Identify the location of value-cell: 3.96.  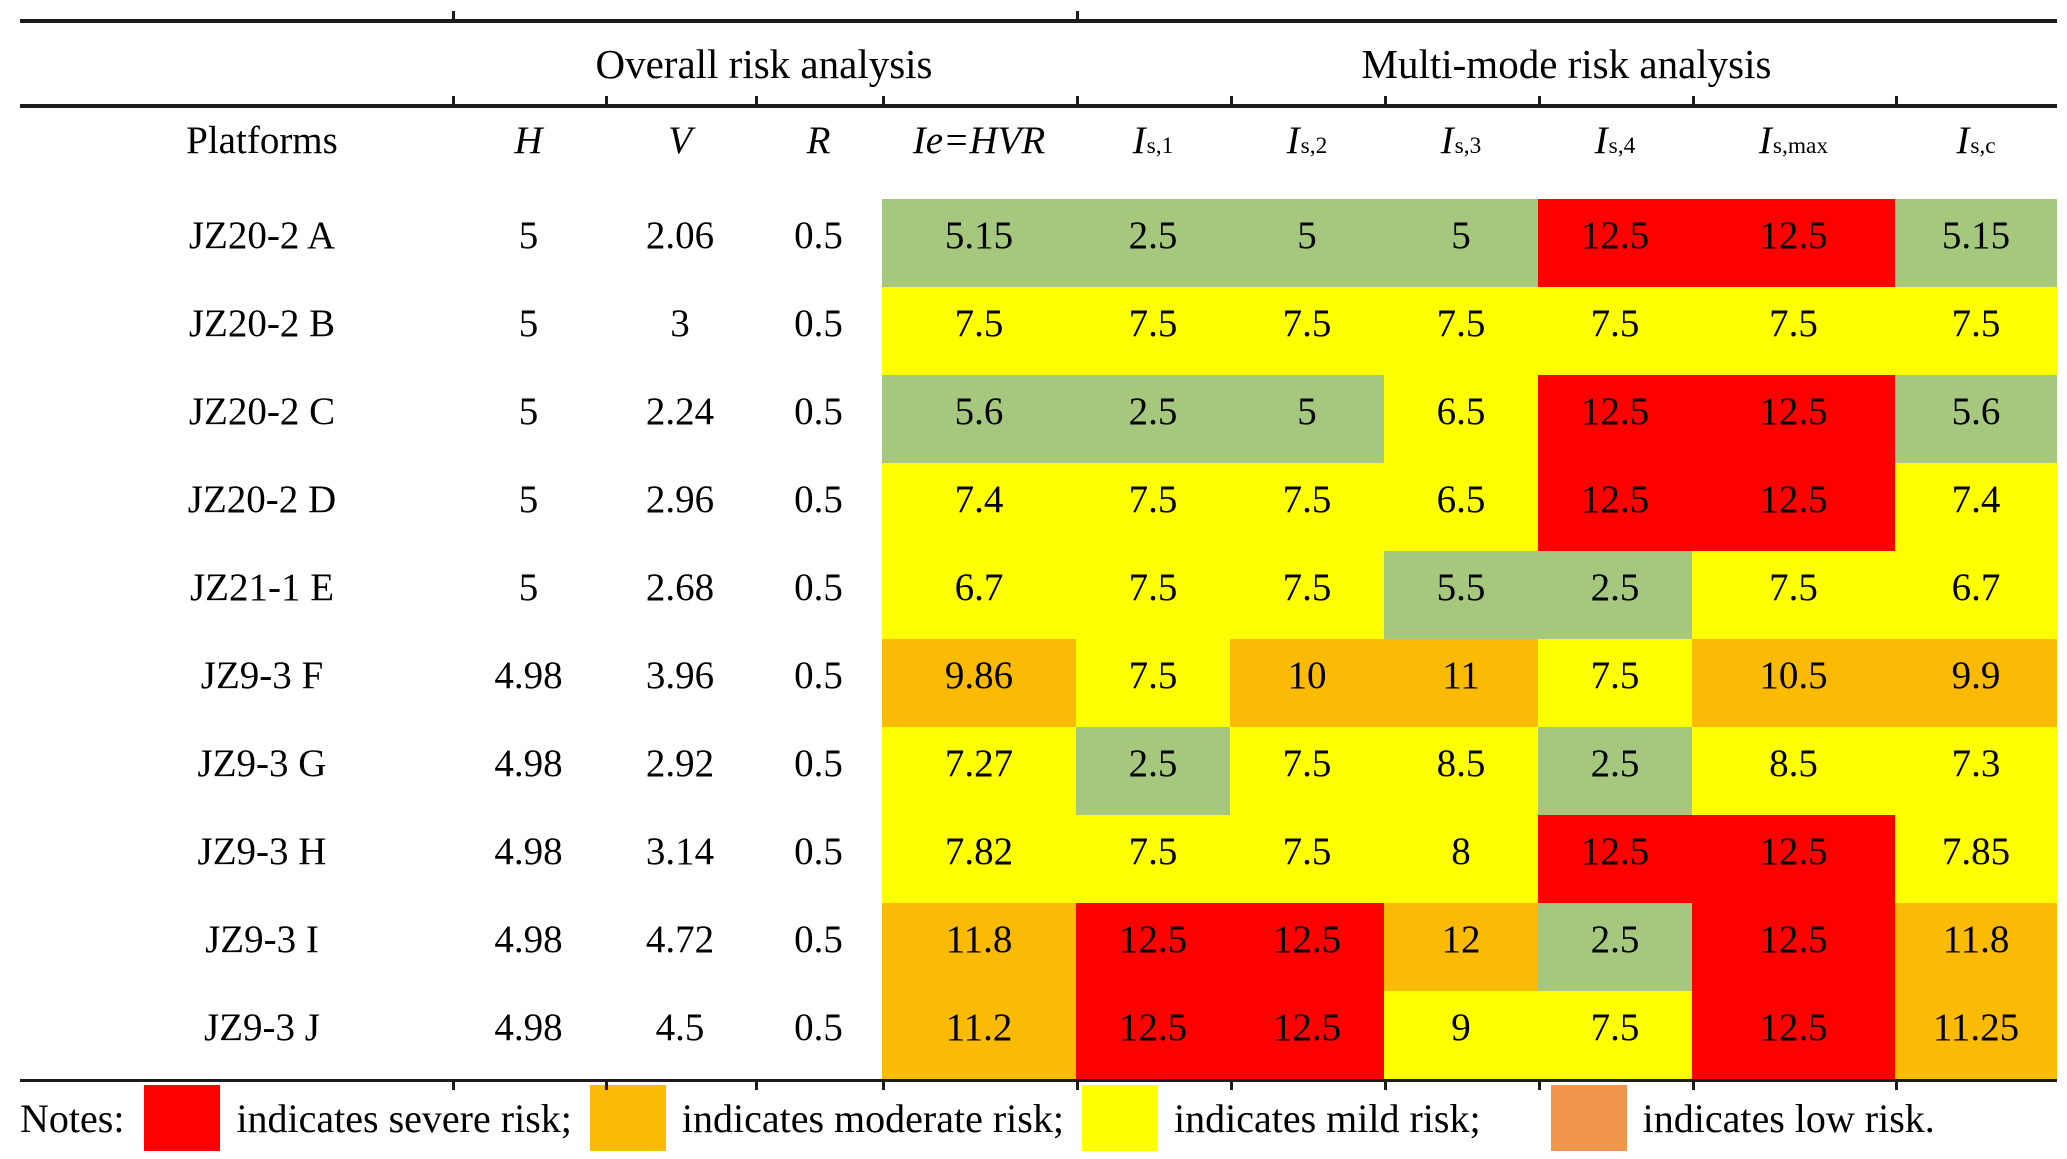
(680, 675).